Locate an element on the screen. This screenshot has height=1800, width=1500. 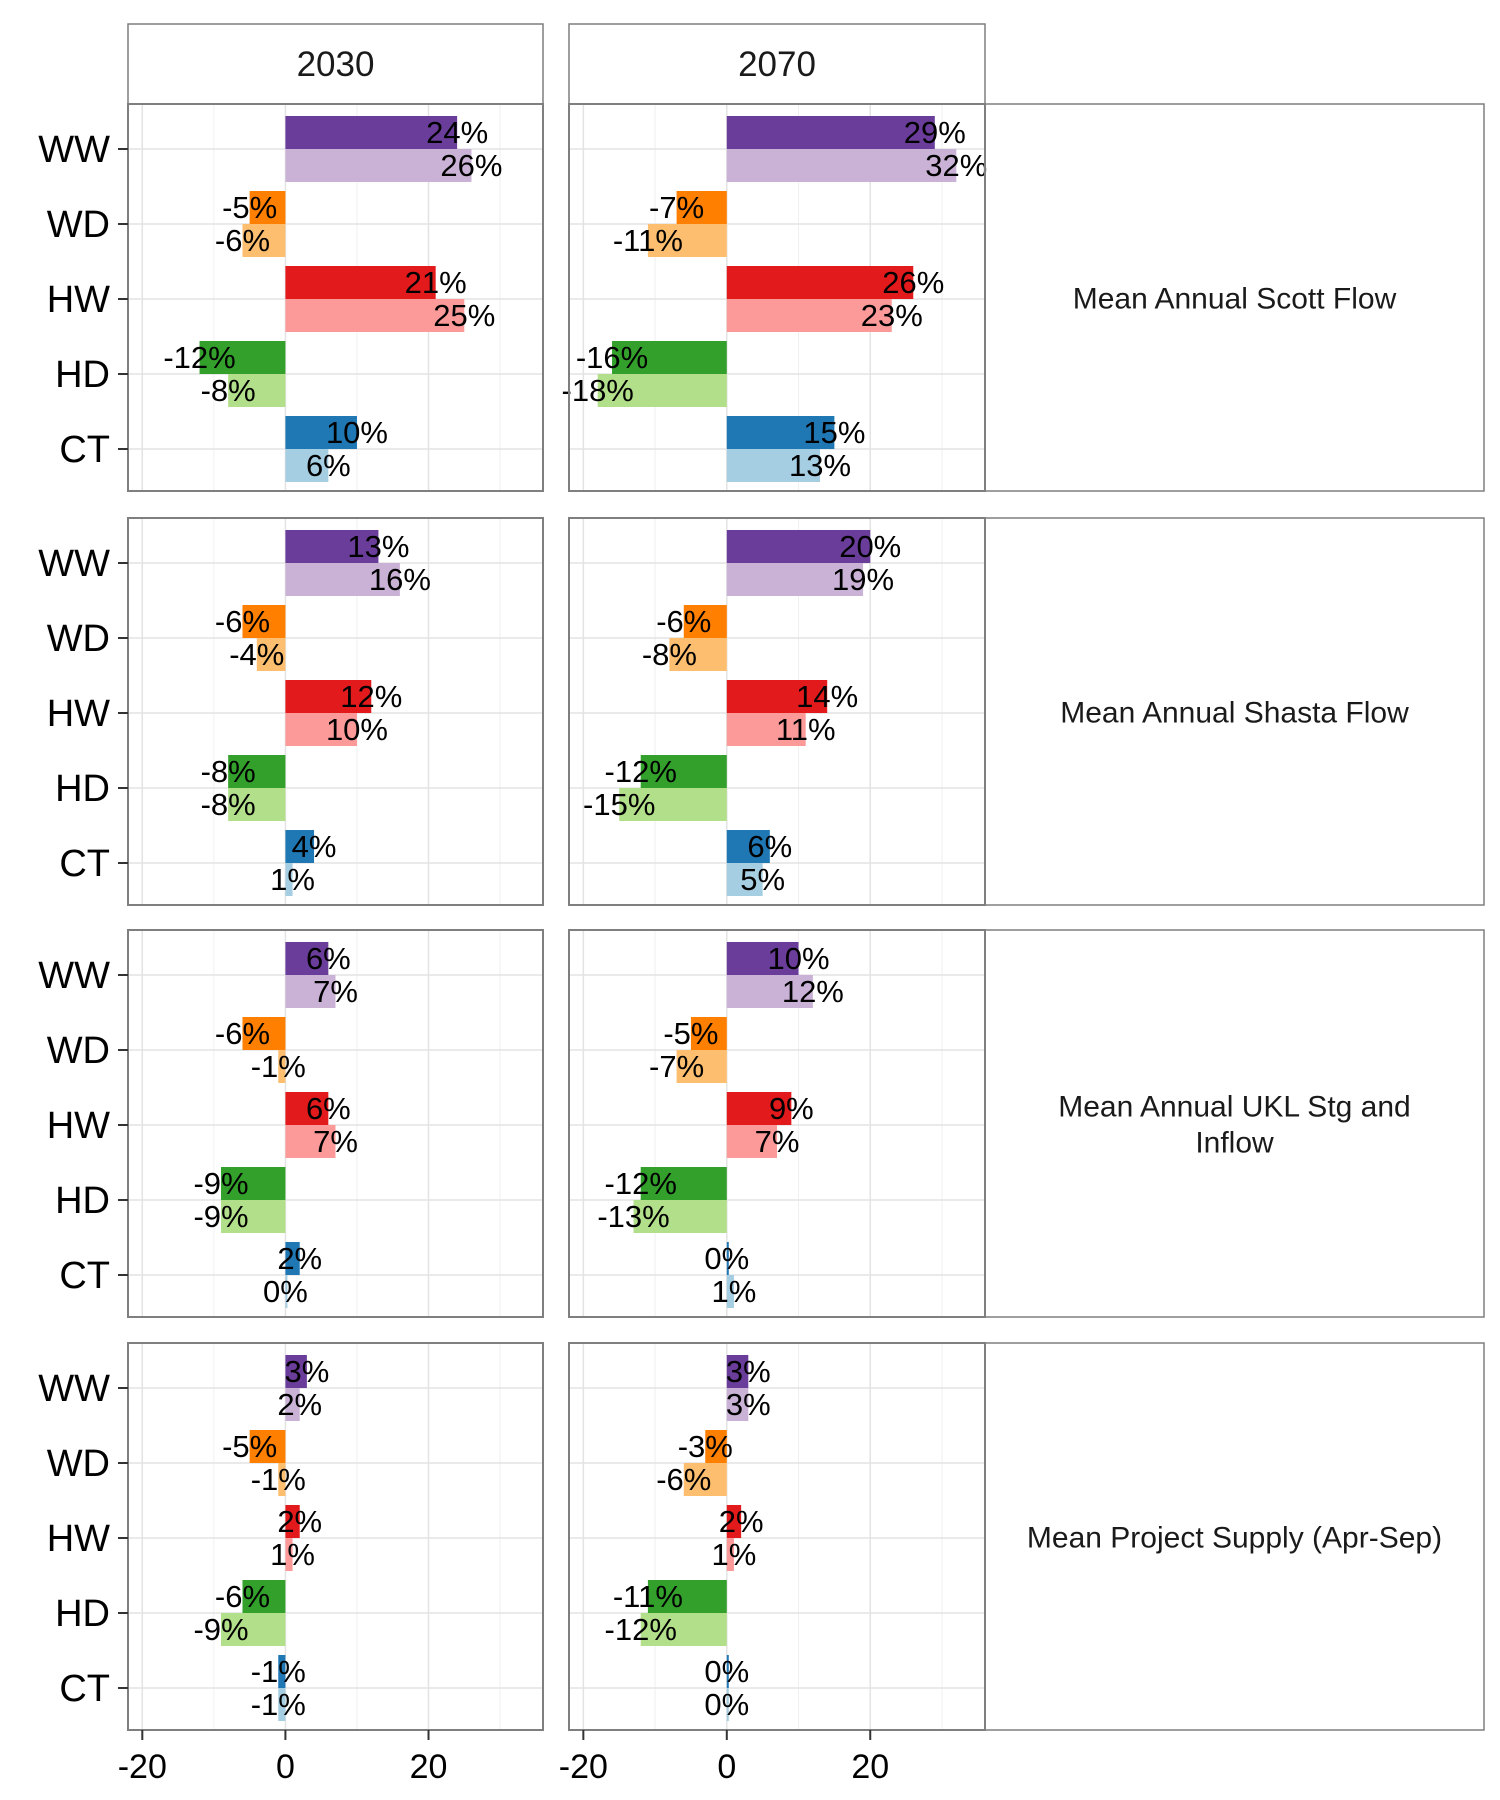
bar-label: 32% is located at coordinates (956, 165).